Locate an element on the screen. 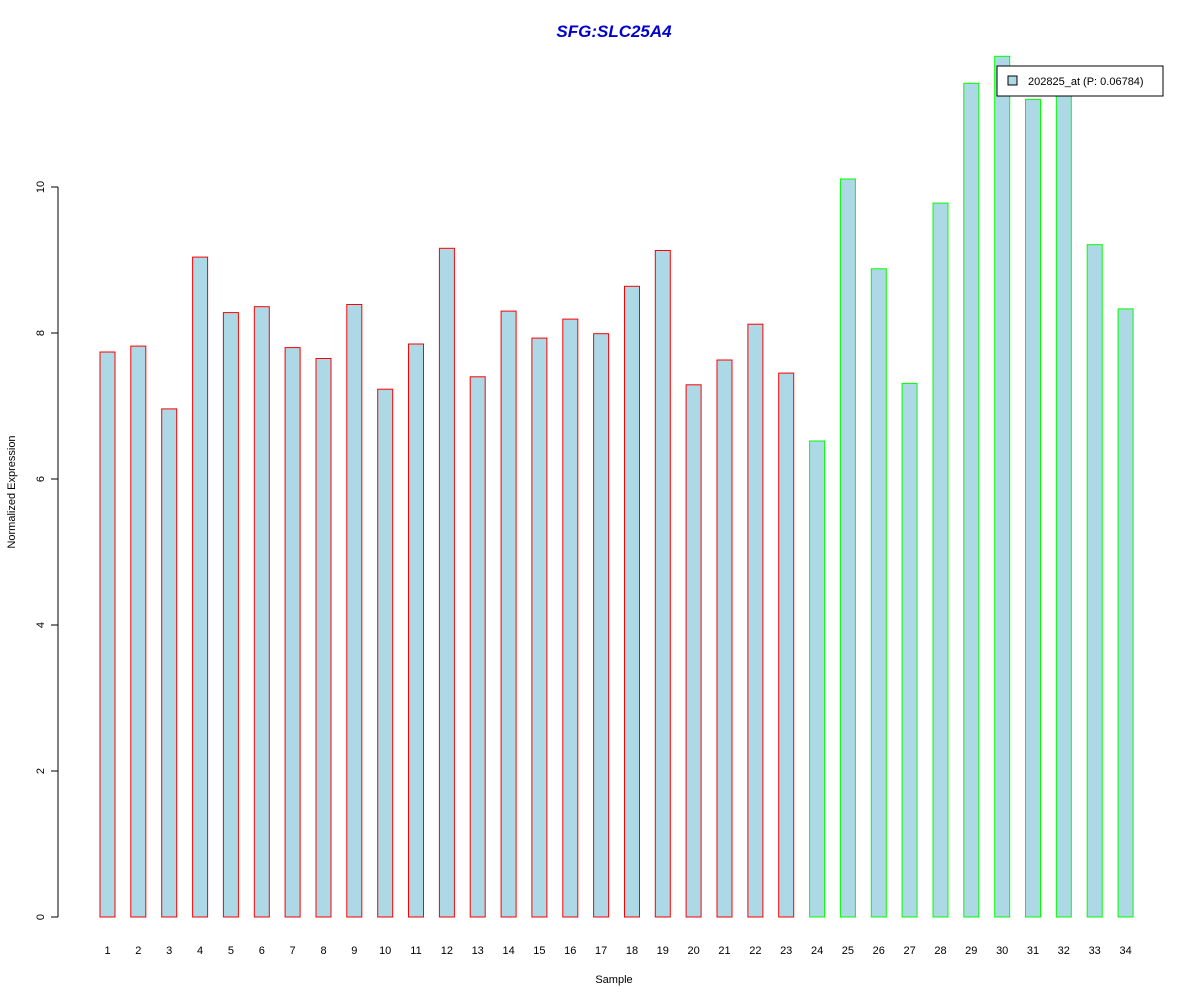  x-tick-label: 17 is located at coordinates (601, 951).